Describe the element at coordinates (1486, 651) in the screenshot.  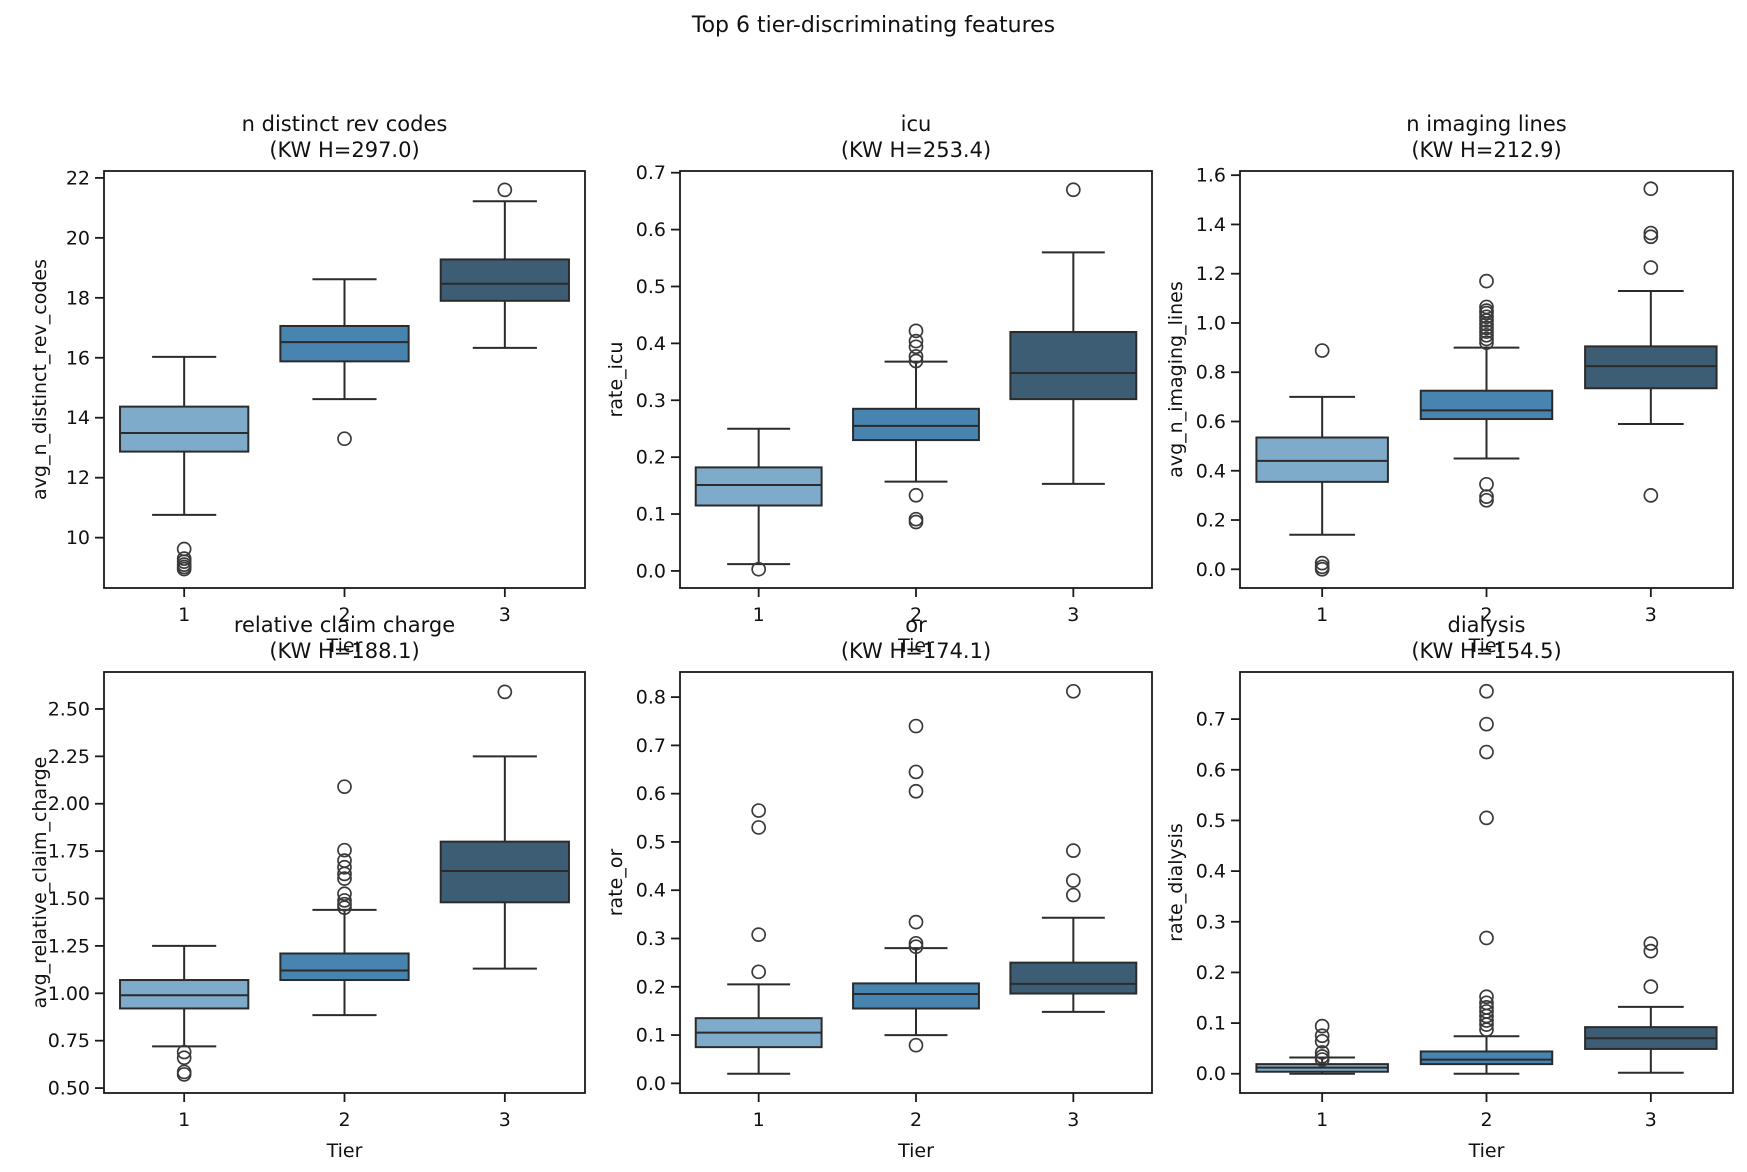
I see `subplot-kw-subtitle: (KW H=154.5)` at that location.